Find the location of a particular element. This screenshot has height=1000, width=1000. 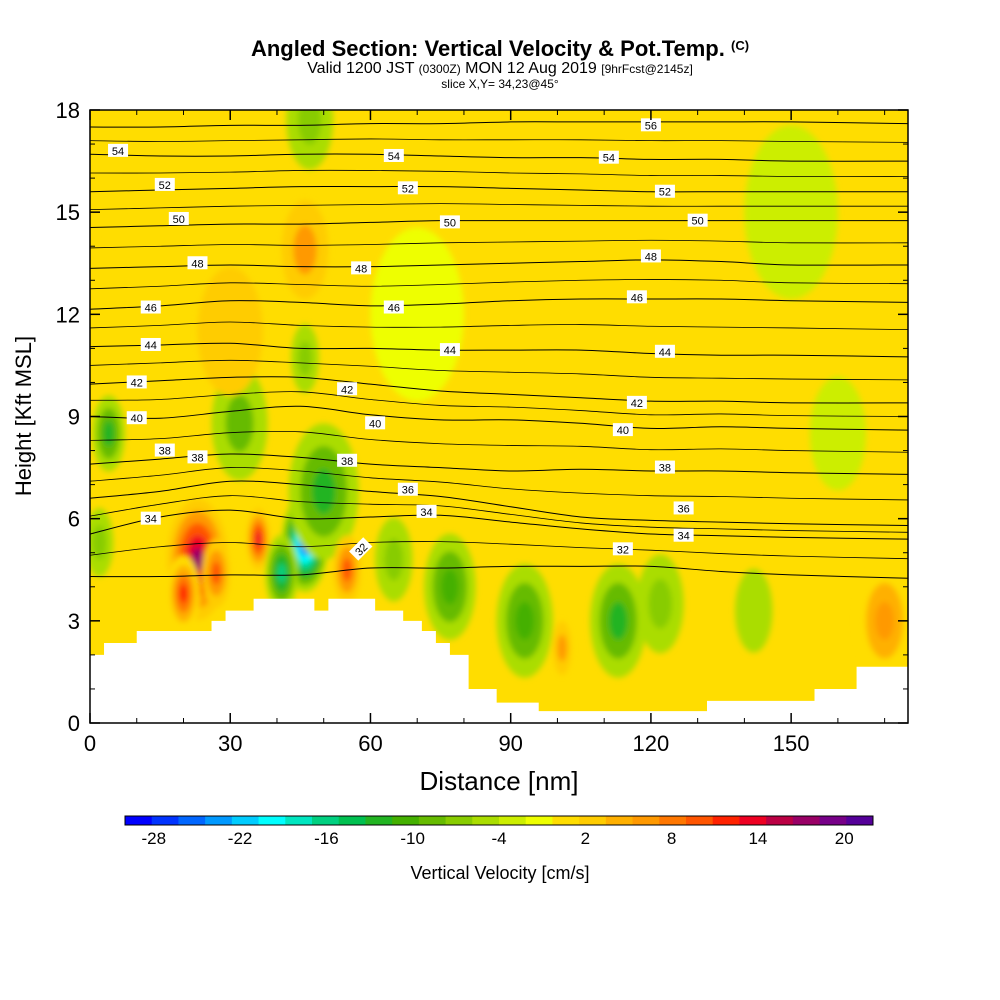

terrain is located at coordinates (499, 660).